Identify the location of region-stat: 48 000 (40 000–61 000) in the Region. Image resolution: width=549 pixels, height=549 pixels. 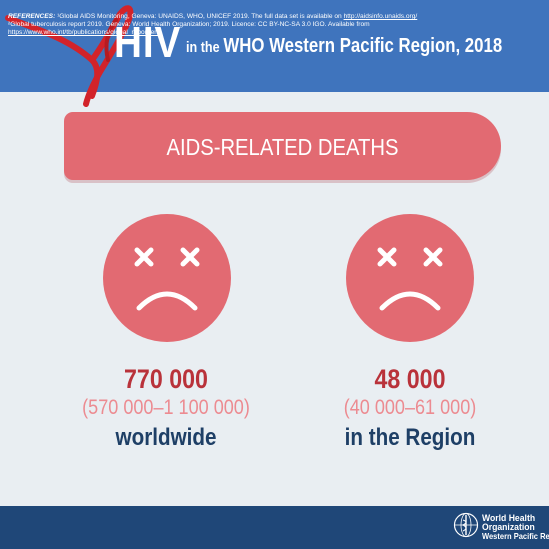
(410, 409).